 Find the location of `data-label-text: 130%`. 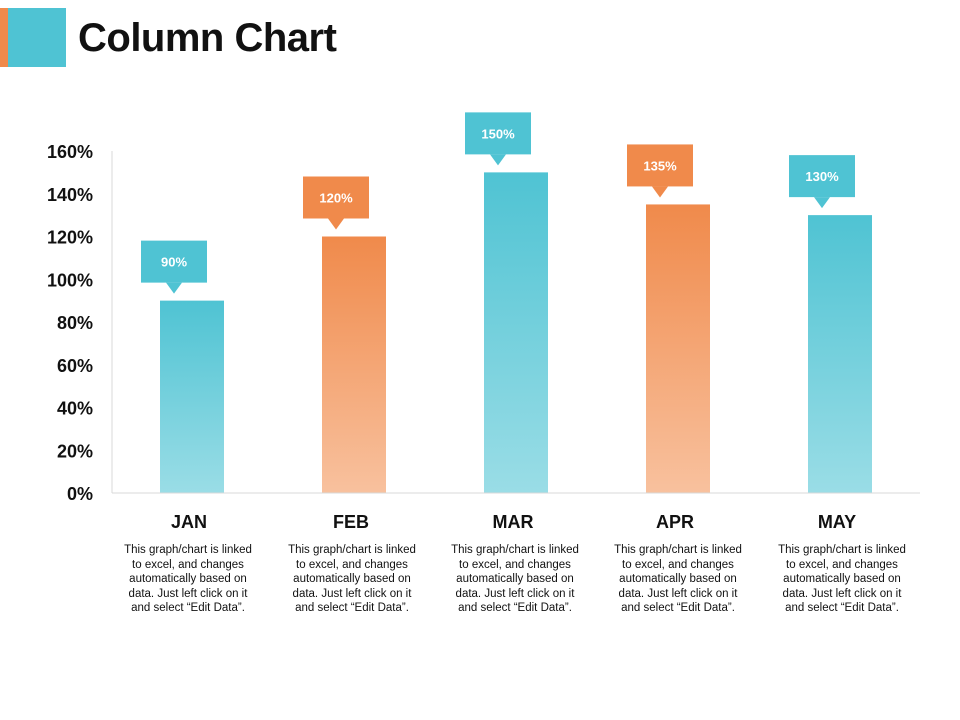

data-label-text: 130% is located at coordinates (822, 176).